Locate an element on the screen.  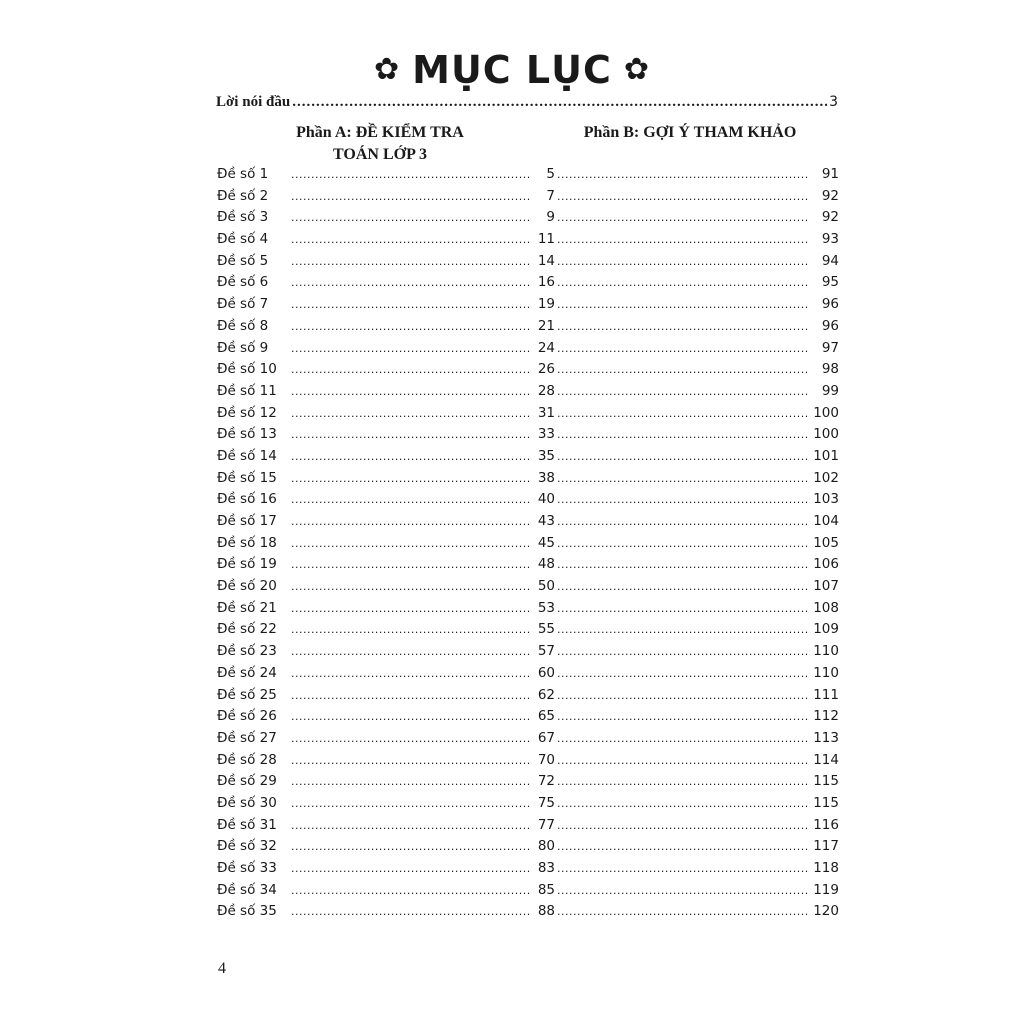
toc-entry: Đề số 32 80 117 is located at coordinates (528, 849).